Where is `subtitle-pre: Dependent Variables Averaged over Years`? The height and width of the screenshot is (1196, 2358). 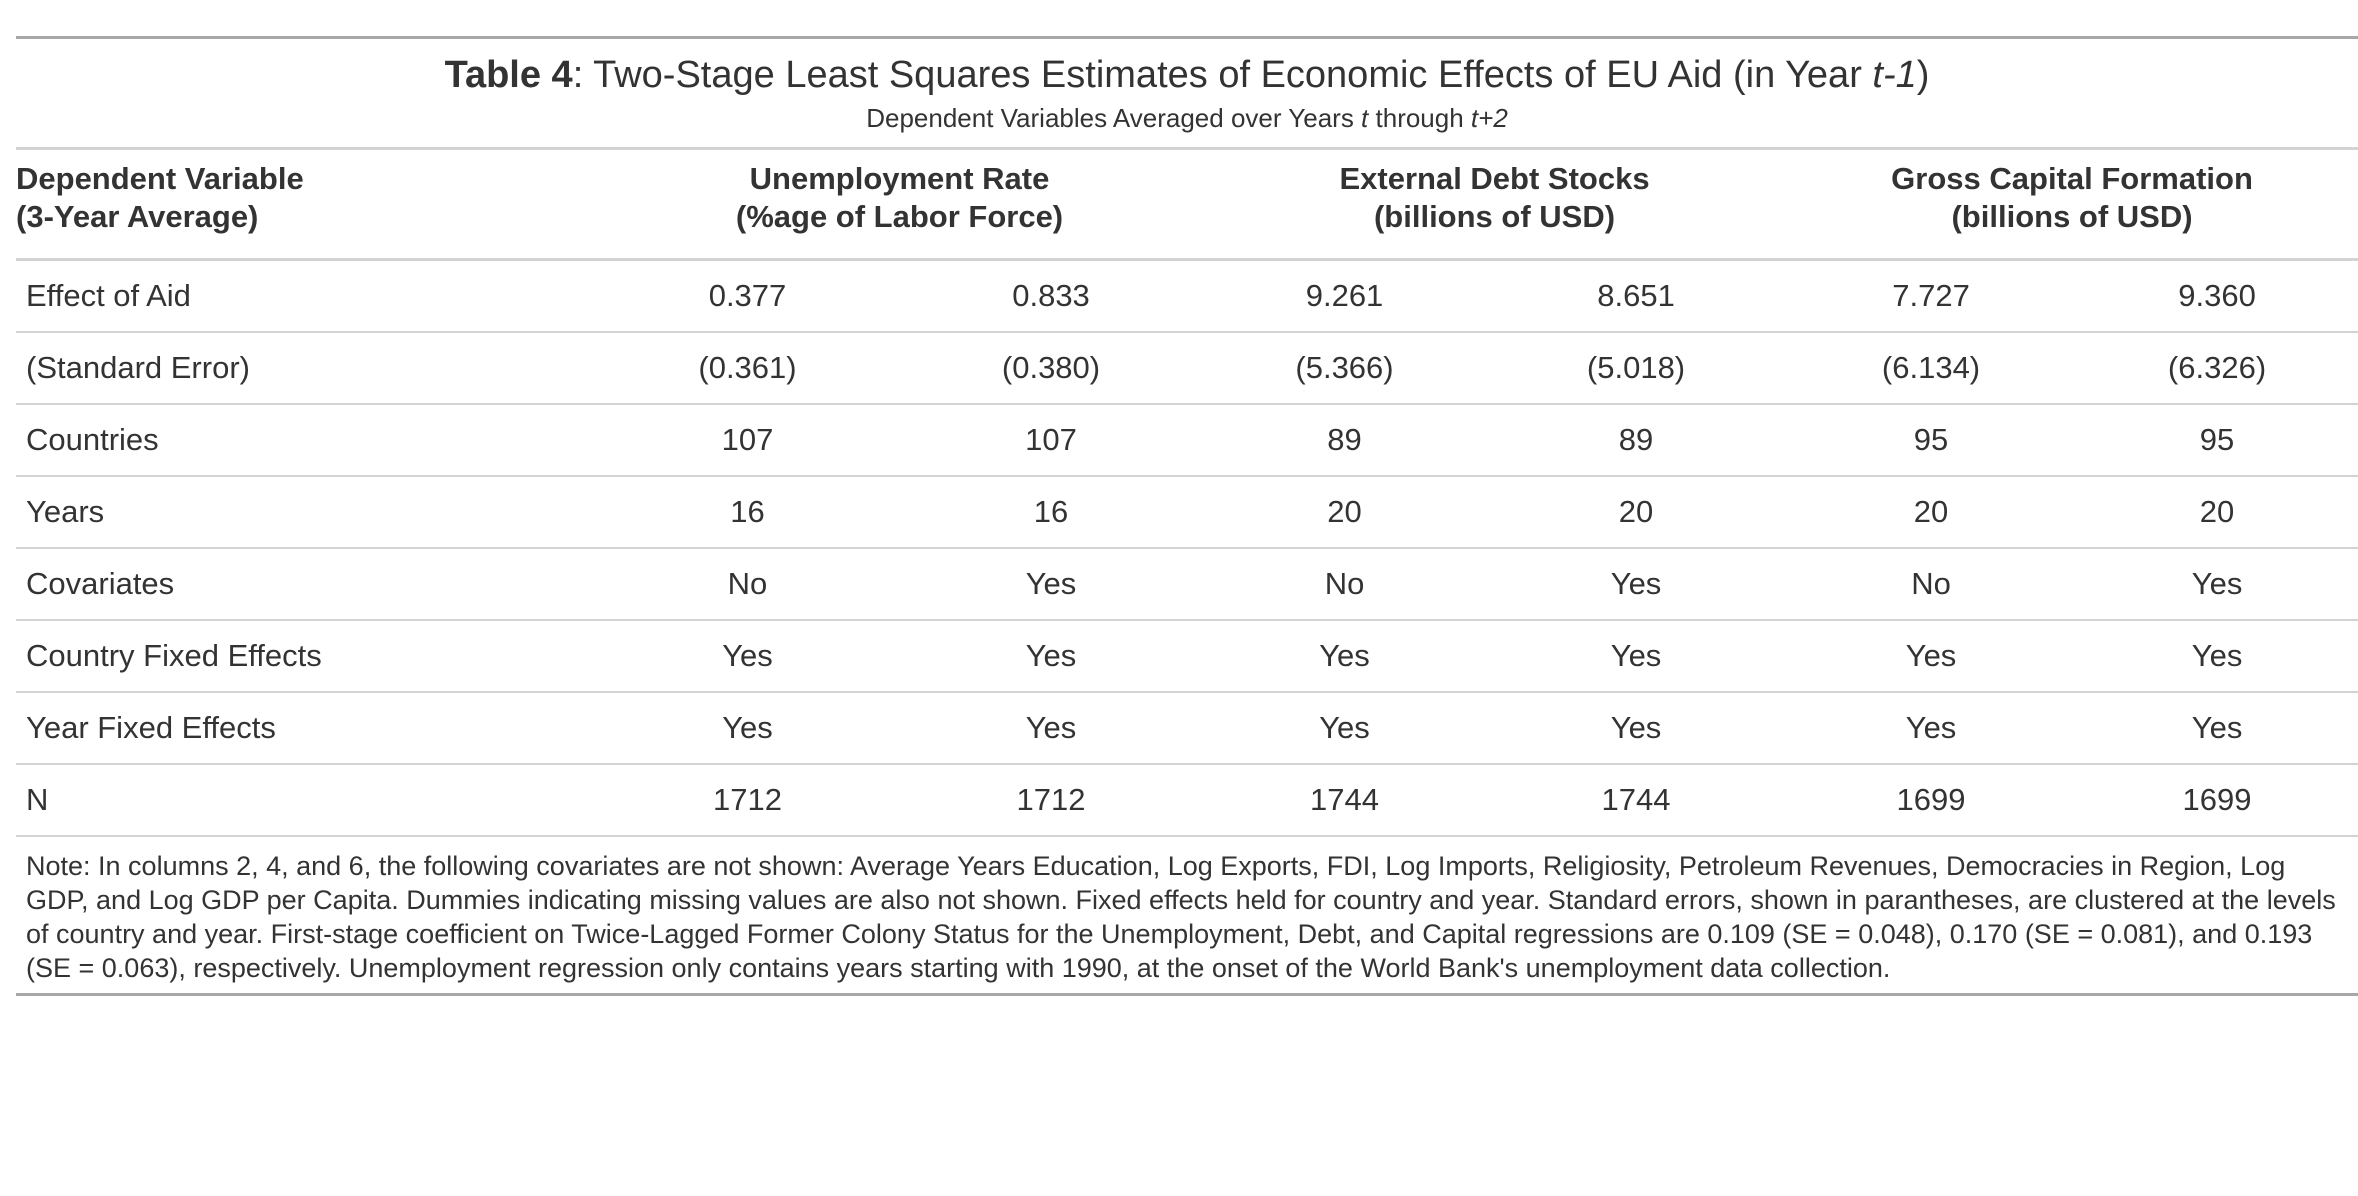 subtitle-pre: Dependent Variables Averaged over Years is located at coordinates (1114, 118).